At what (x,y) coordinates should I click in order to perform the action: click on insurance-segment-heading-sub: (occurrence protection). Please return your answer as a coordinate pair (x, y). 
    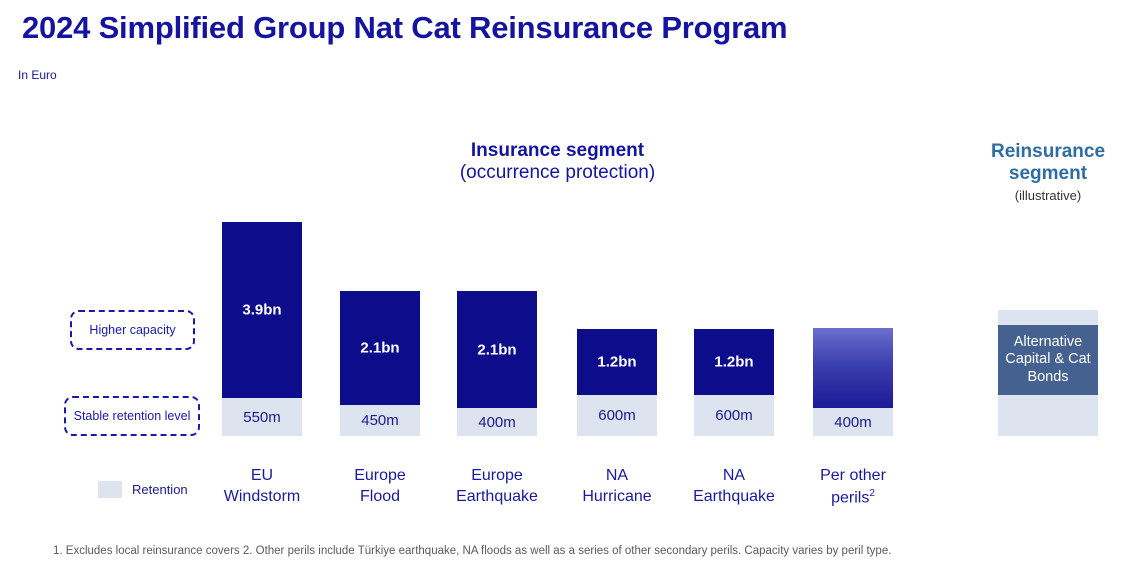
    Looking at the image, I should click on (557, 173).